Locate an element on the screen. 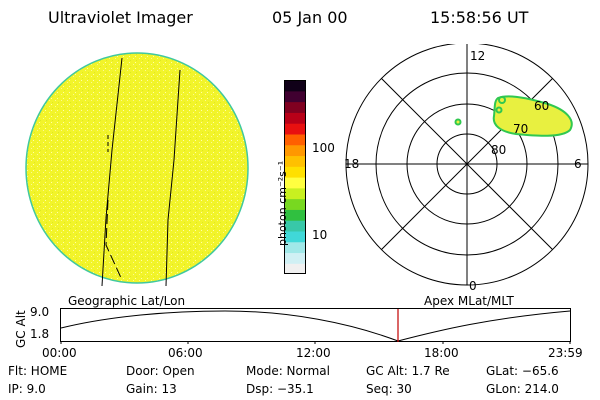  info-mode: Mode: Normal is located at coordinates (288, 371).